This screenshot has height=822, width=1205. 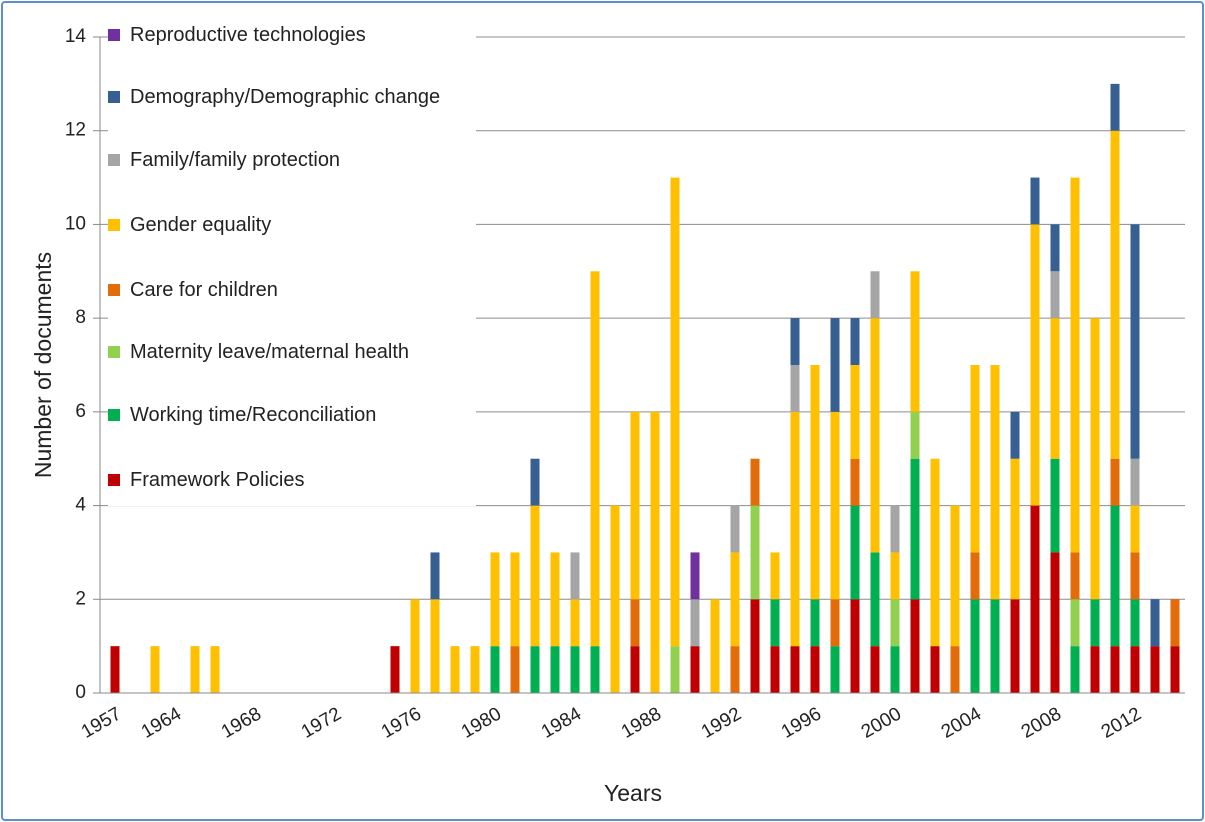 I want to click on x-tick-label: 1957, so click(x=101, y=722).